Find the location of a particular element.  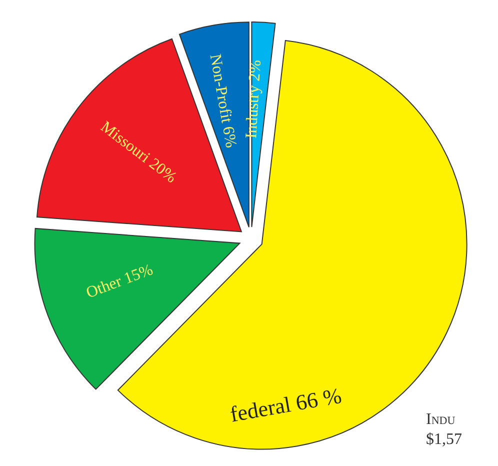

slice-label: Non-Profit 6% is located at coordinates (223, 101).